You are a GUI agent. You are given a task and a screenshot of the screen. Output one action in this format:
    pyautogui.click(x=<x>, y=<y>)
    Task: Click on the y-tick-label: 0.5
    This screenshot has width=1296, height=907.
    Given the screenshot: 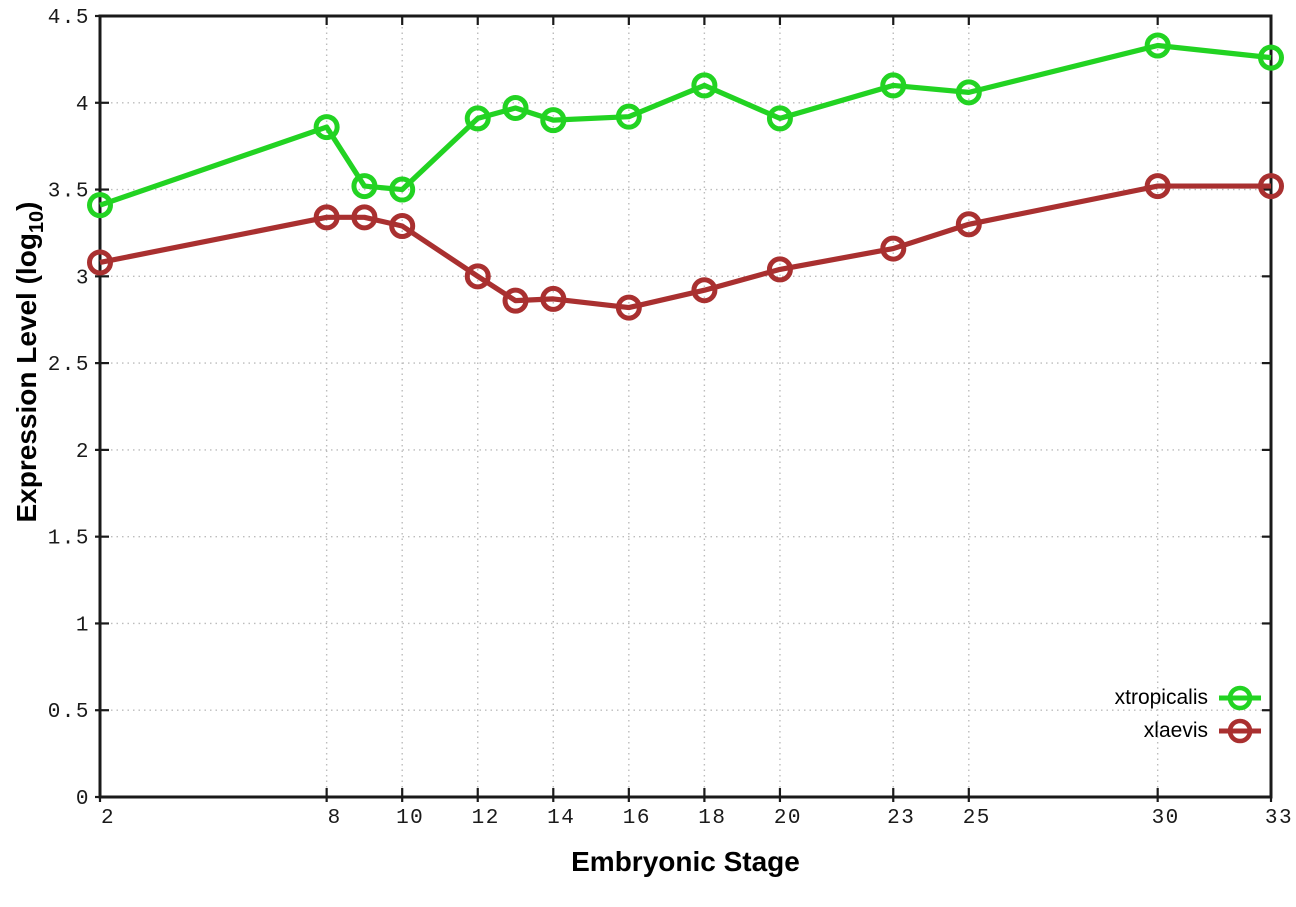 What is the action you would take?
    pyautogui.click(x=69, y=712)
    